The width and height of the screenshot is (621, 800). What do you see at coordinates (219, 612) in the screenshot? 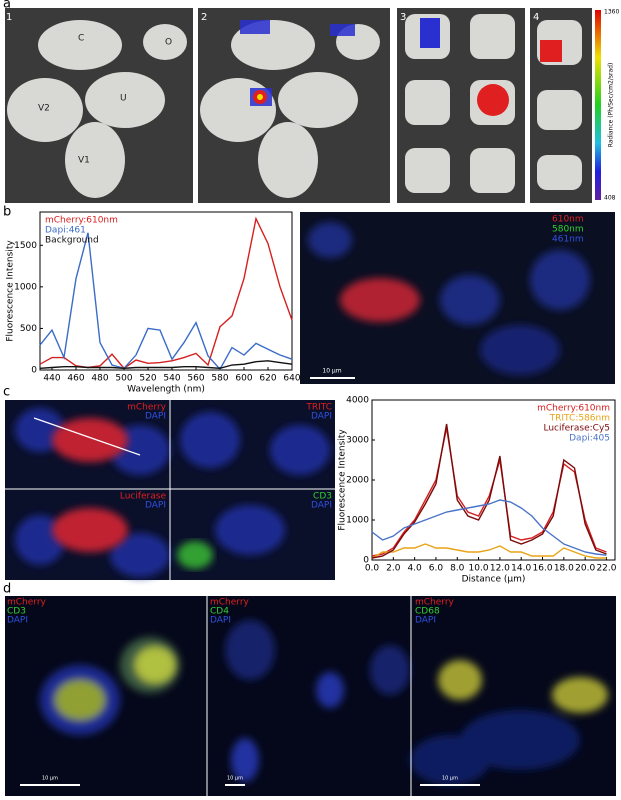
I see `channel-label: CD4` at bounding box center [219, 612].